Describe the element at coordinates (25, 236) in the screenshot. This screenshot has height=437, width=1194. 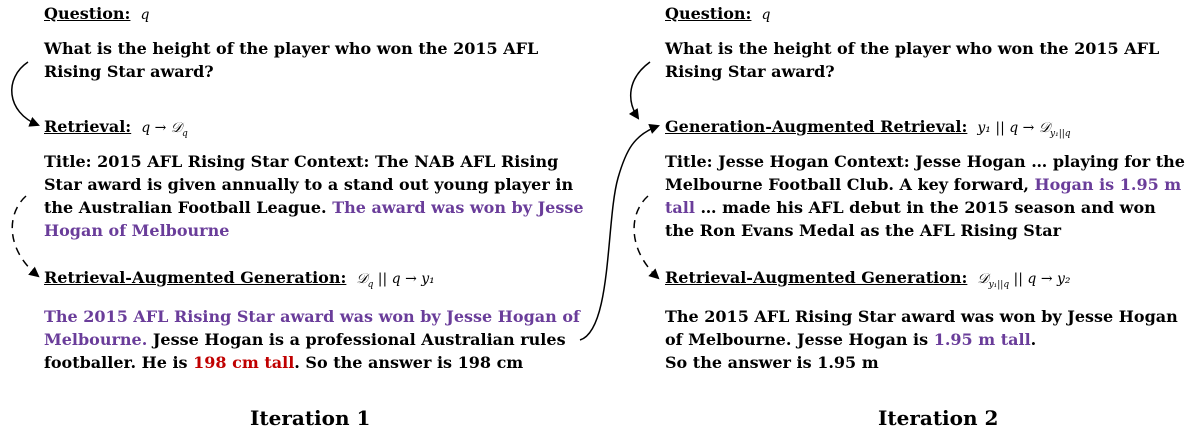
I see `arrow-retrieval-to-generation-dashed` at that location.